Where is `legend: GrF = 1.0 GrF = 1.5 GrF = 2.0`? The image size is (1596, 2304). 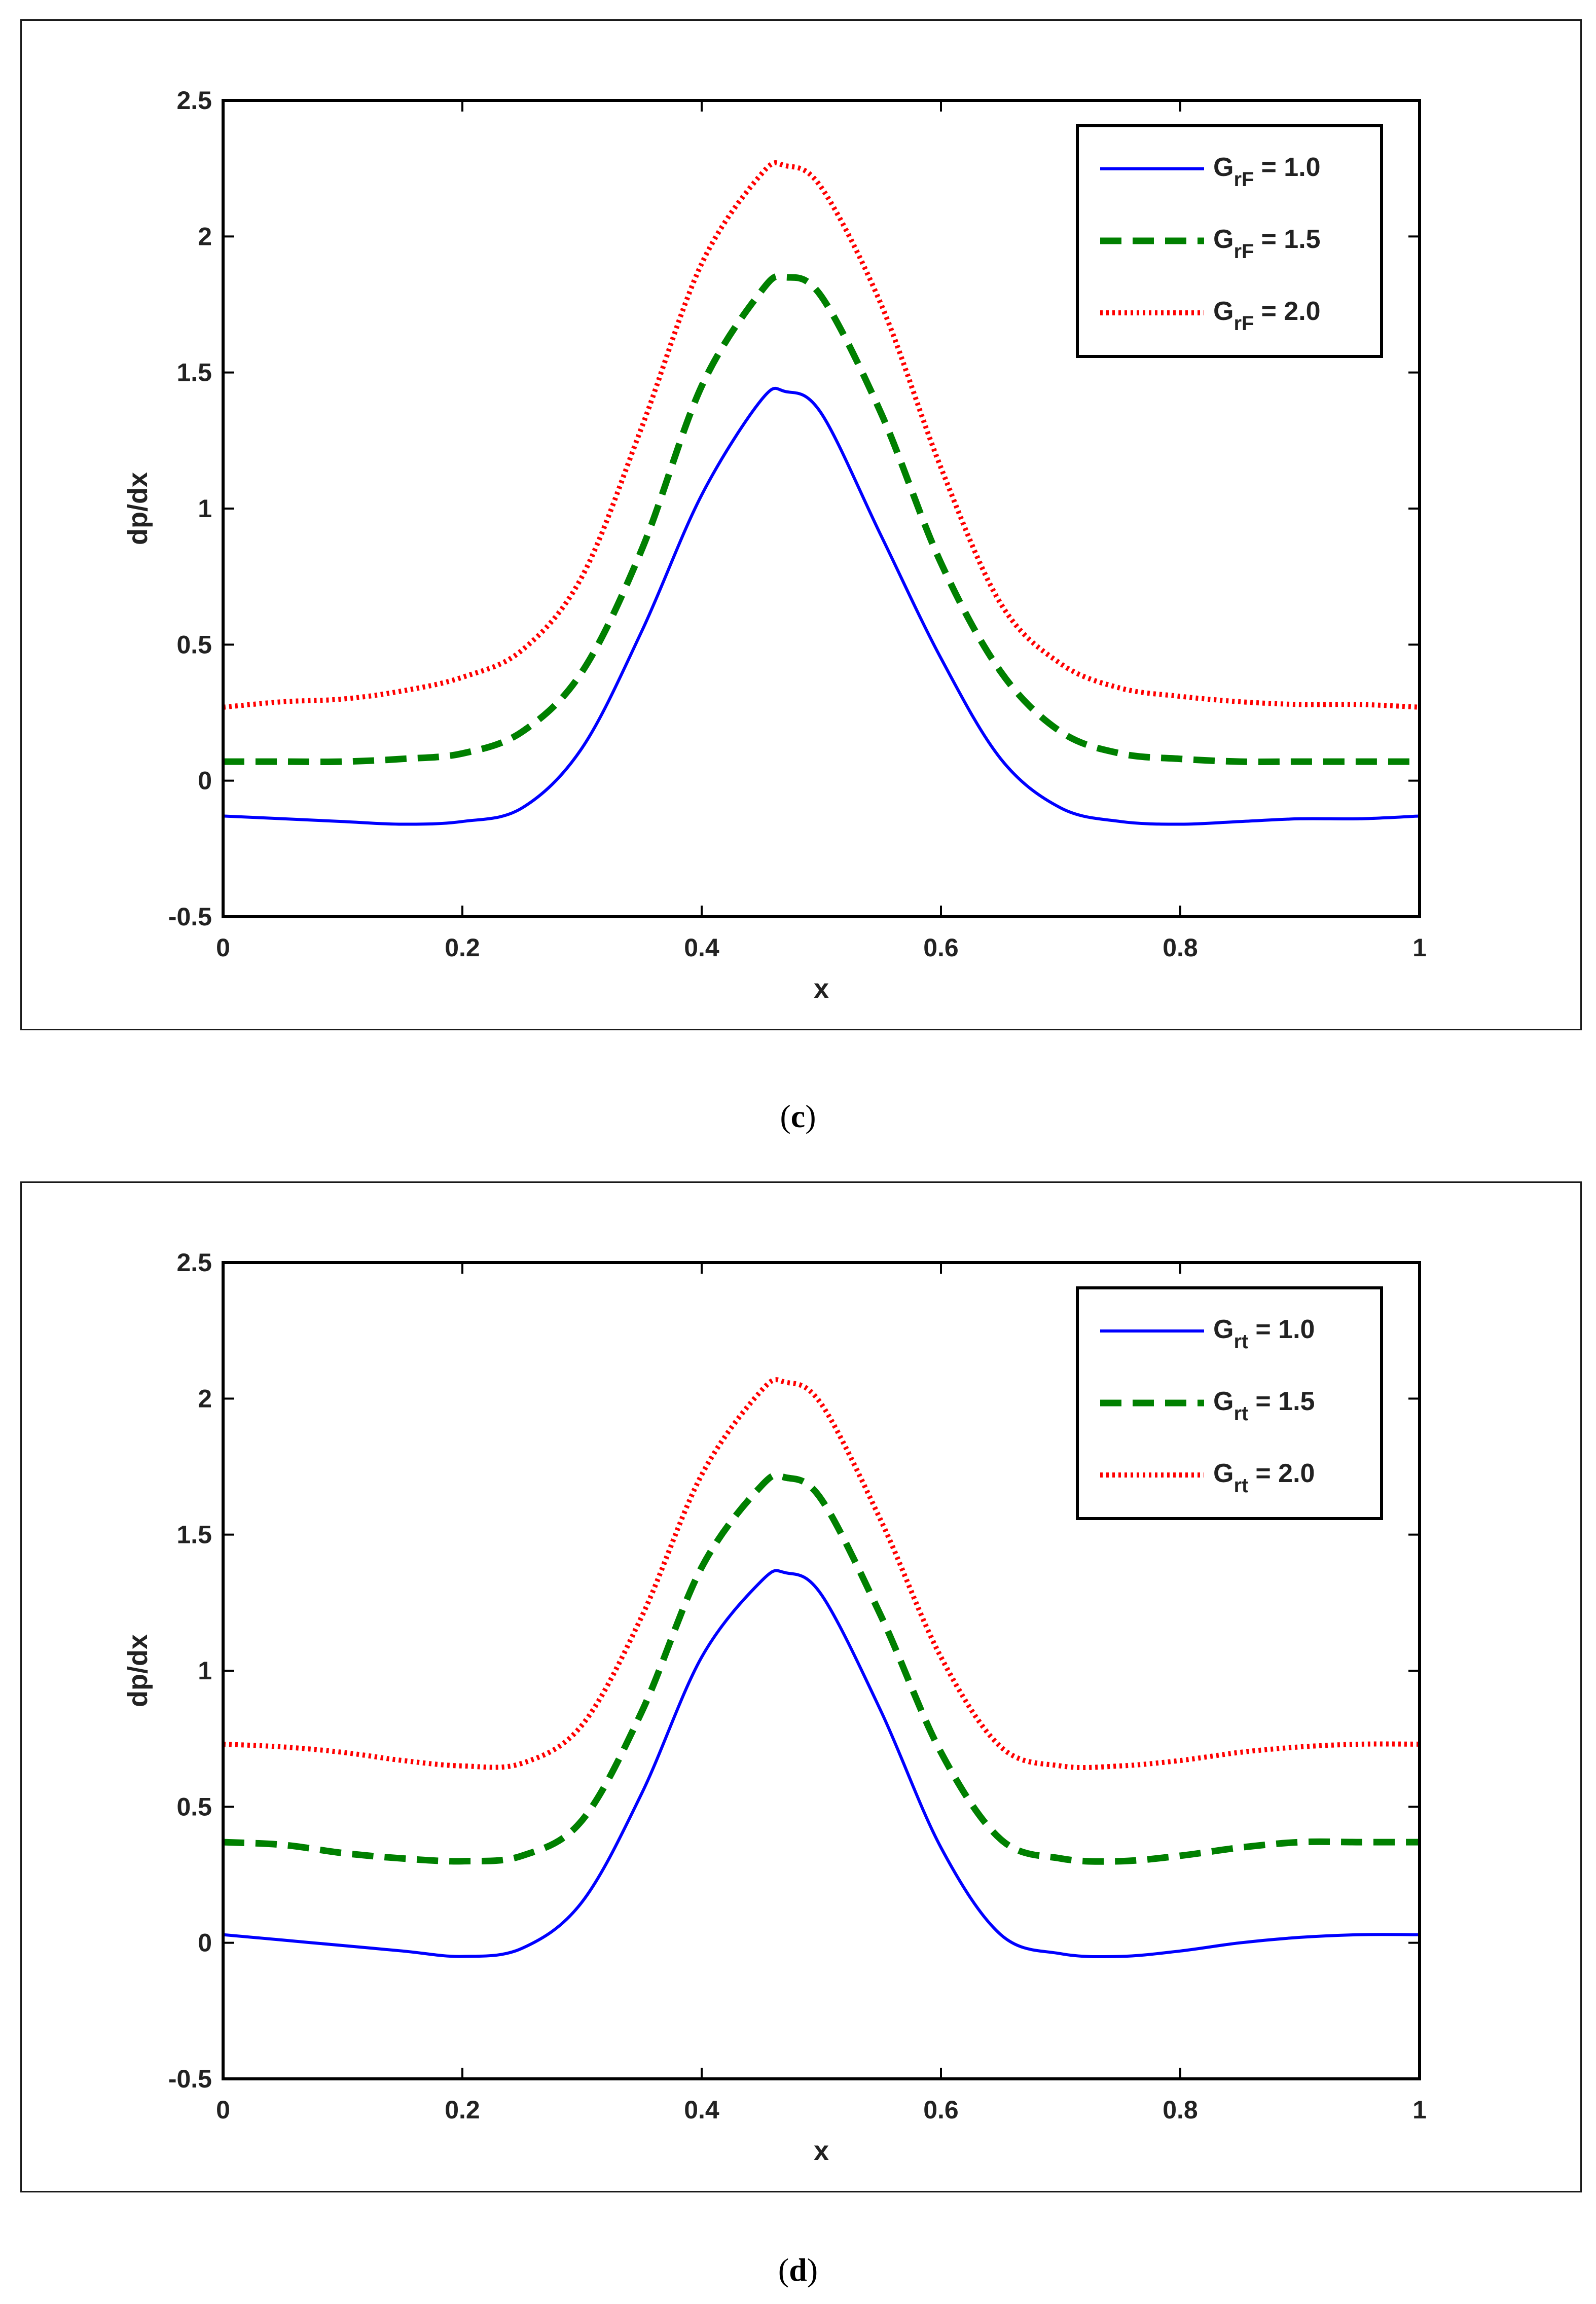
legend: GrF = 1.0 GrF = 1.5 GrF = 2.0 is located at coordinates (1229, 241).